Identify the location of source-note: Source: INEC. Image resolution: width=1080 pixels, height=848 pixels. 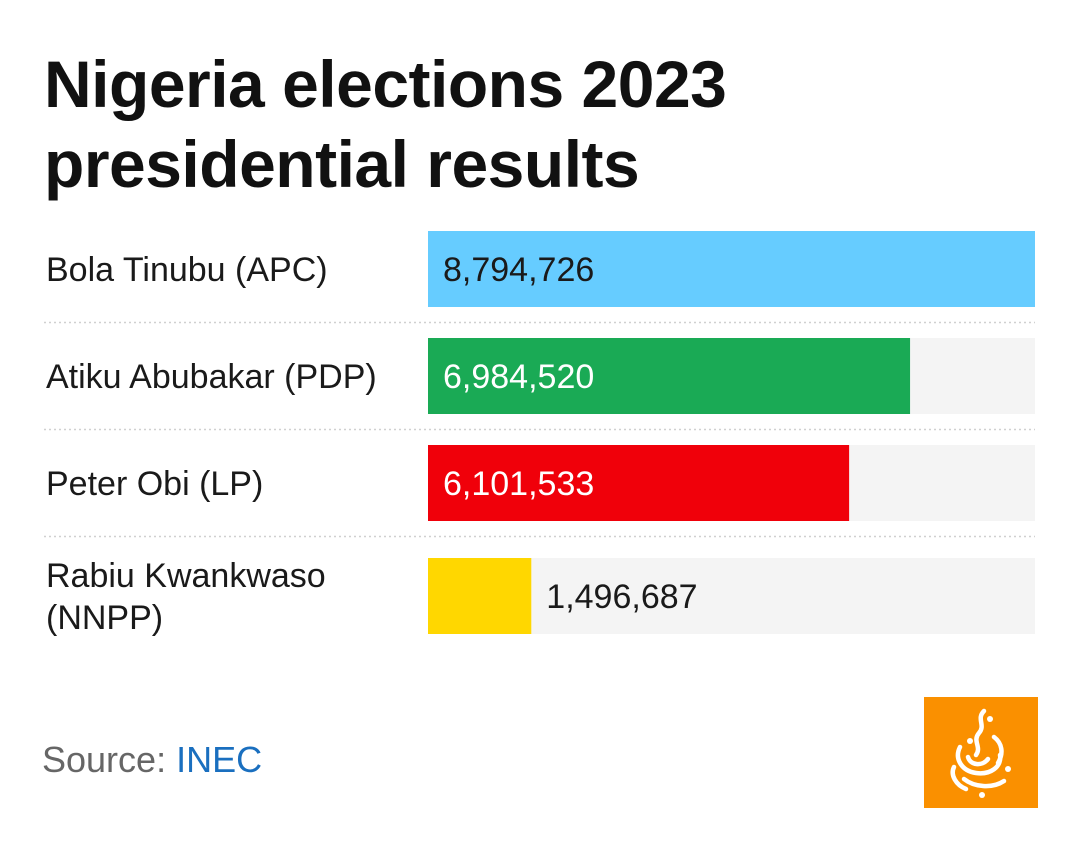
(152, 760).